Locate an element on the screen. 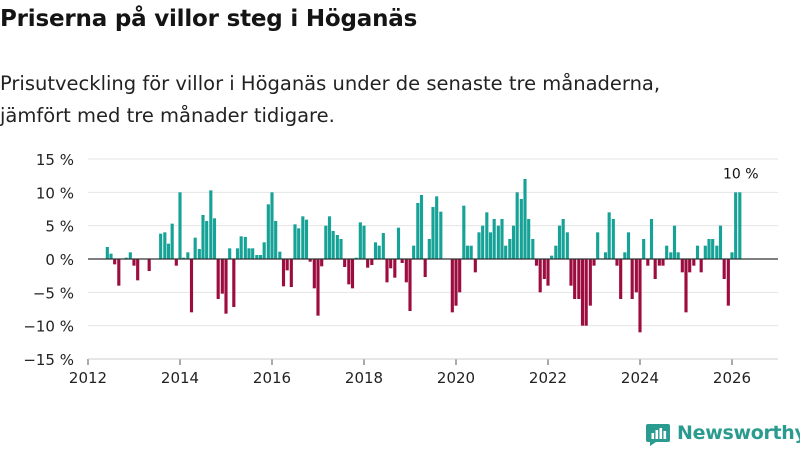 This screenshot has width=800, height=450. y-tick-label: 10 % is located at coordinates (55, 193).